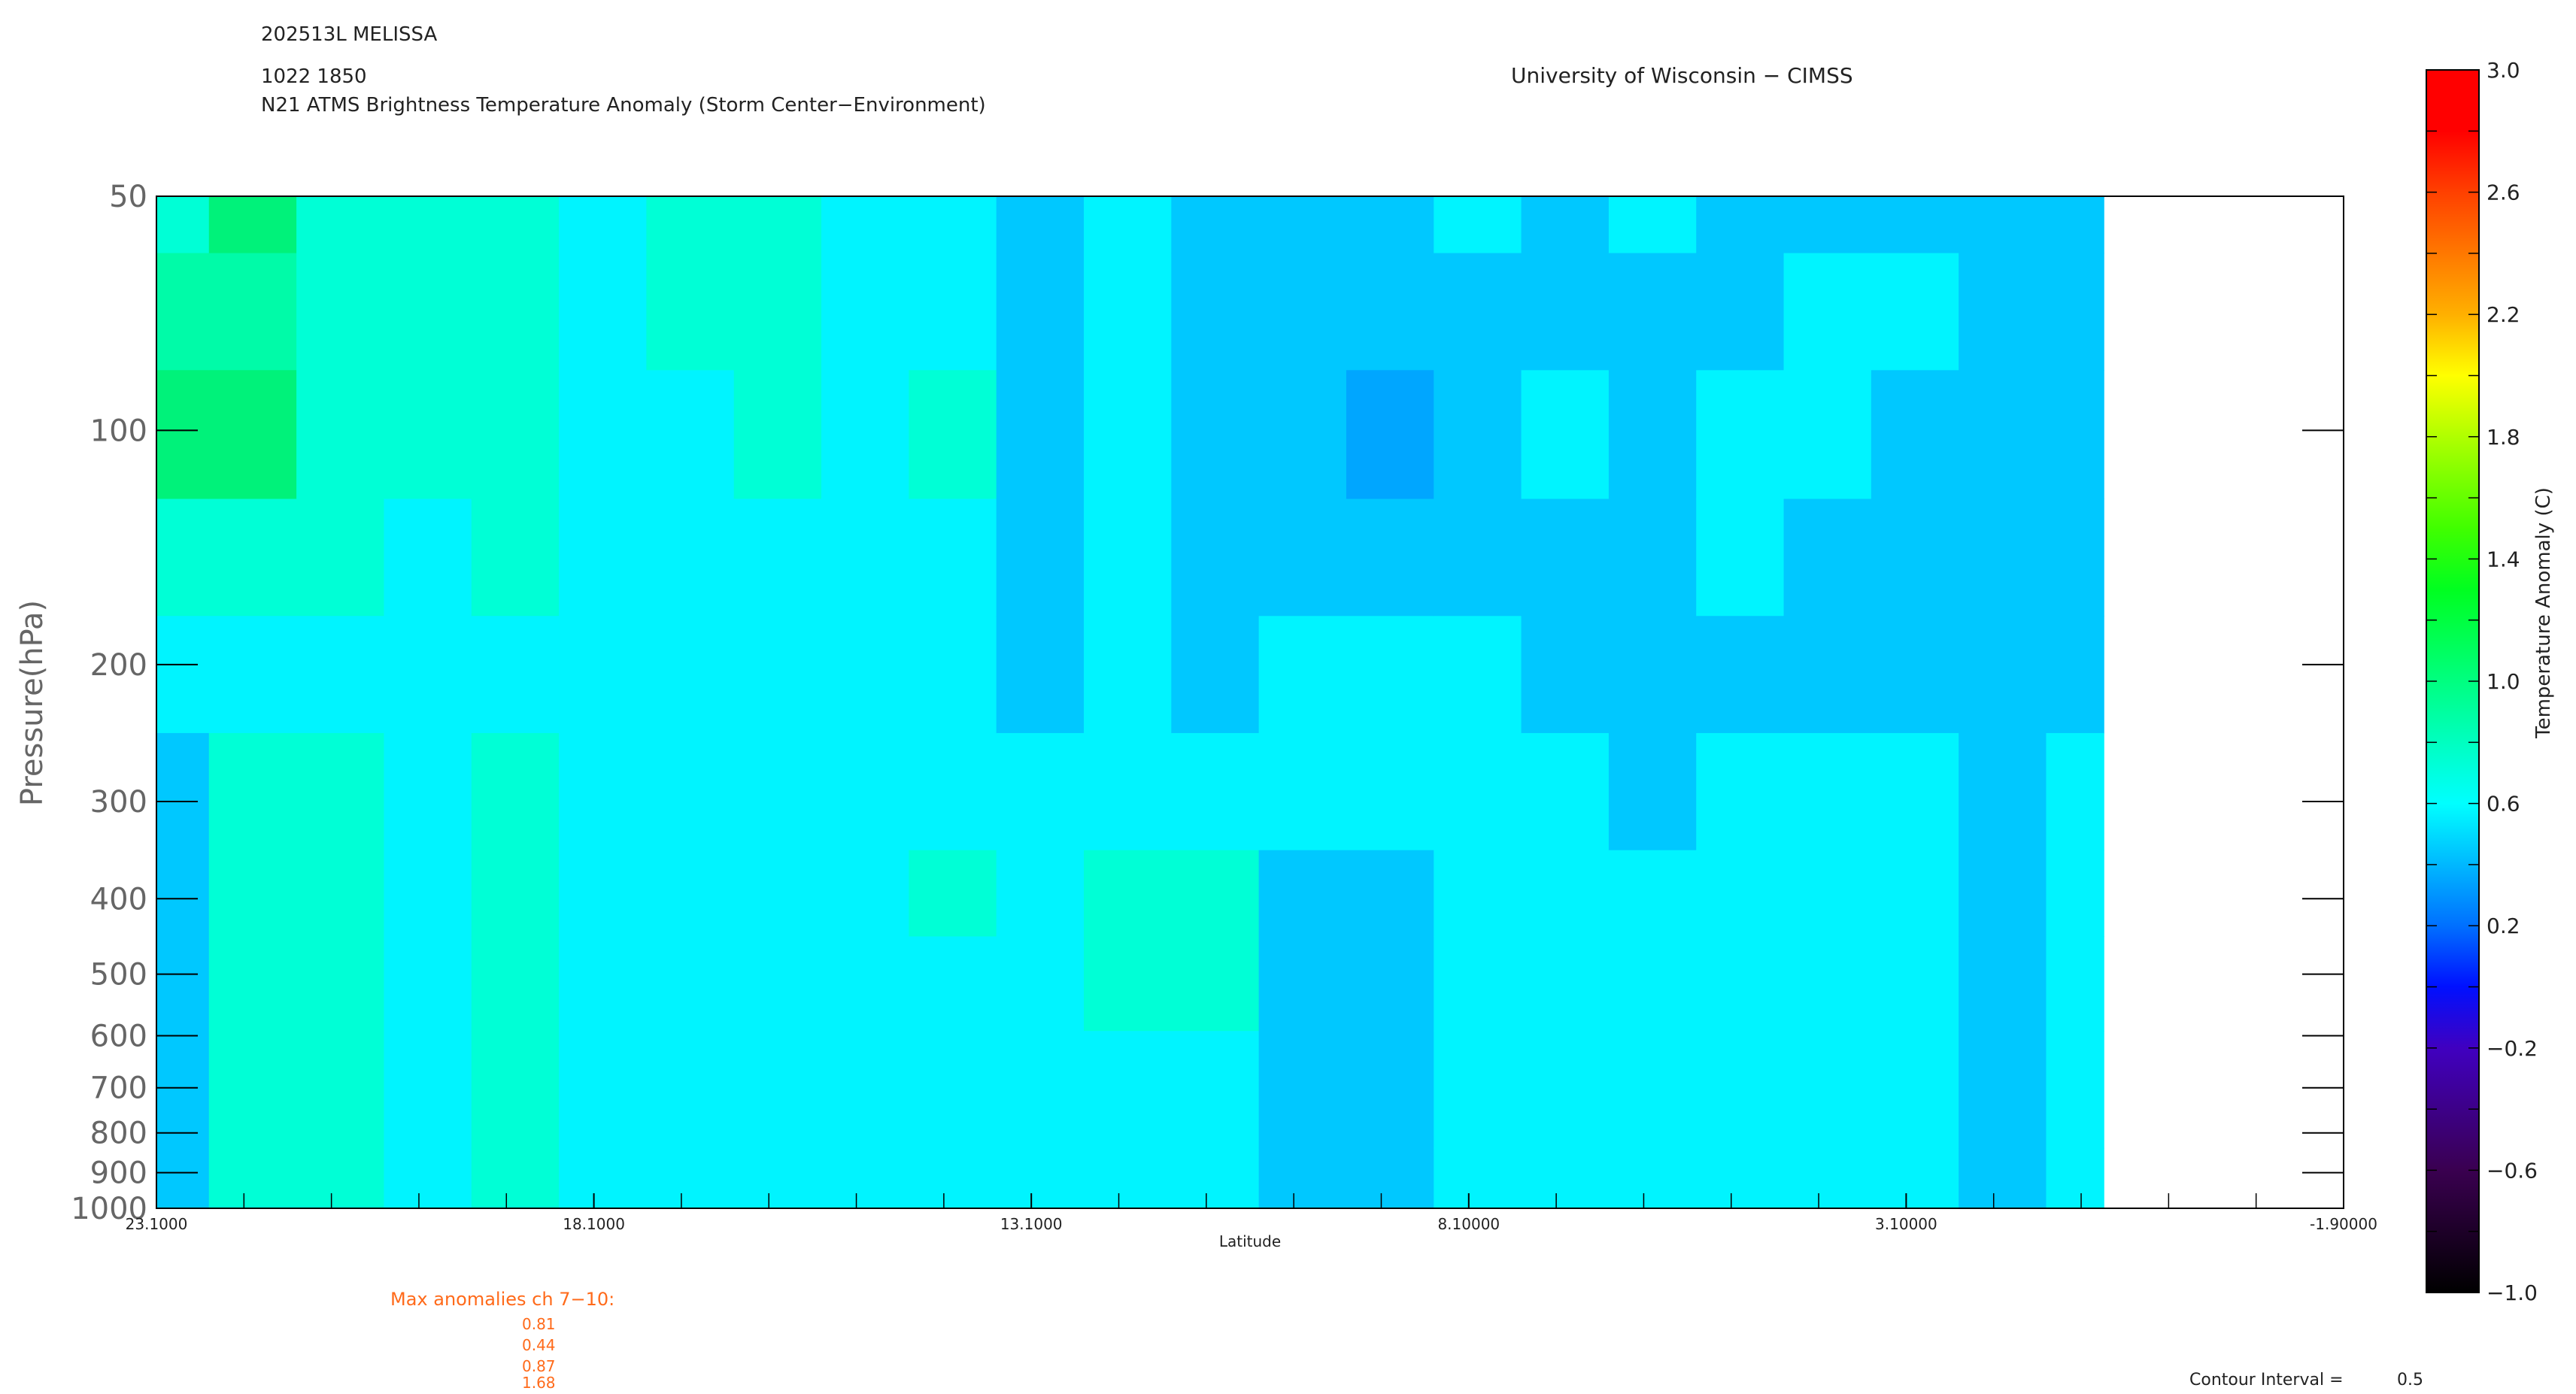 The height and width of the screenshot is (1394, 2576). Describe the element at coordinates (539, 1366) in the screenshot. I see `max-anomaly-ch9: 0.87` at that location.